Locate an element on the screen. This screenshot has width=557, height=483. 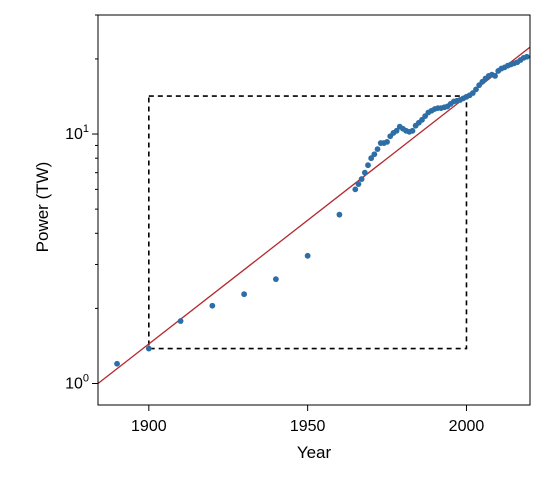
x-tick-label: 1950 is located at coordinates (308, 426).